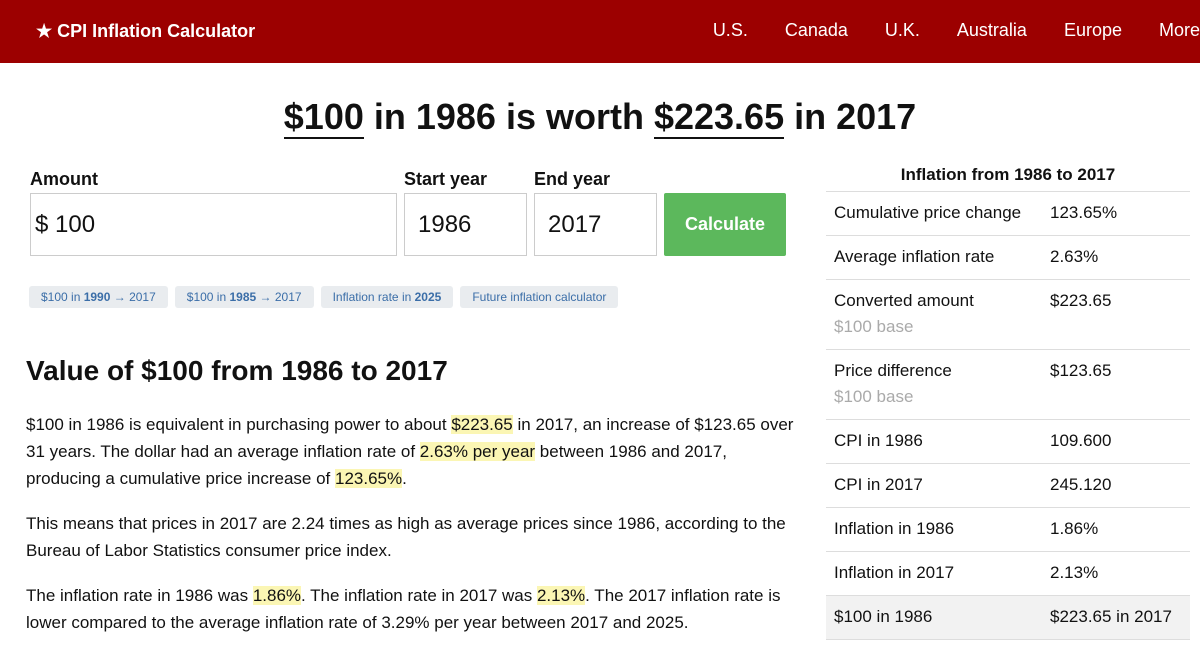 This screenshot has height=654, width=1200. What do you see at coordinates (42, 224) in the screenshot?
I see `currency: $` at bounding box center [42, 224].